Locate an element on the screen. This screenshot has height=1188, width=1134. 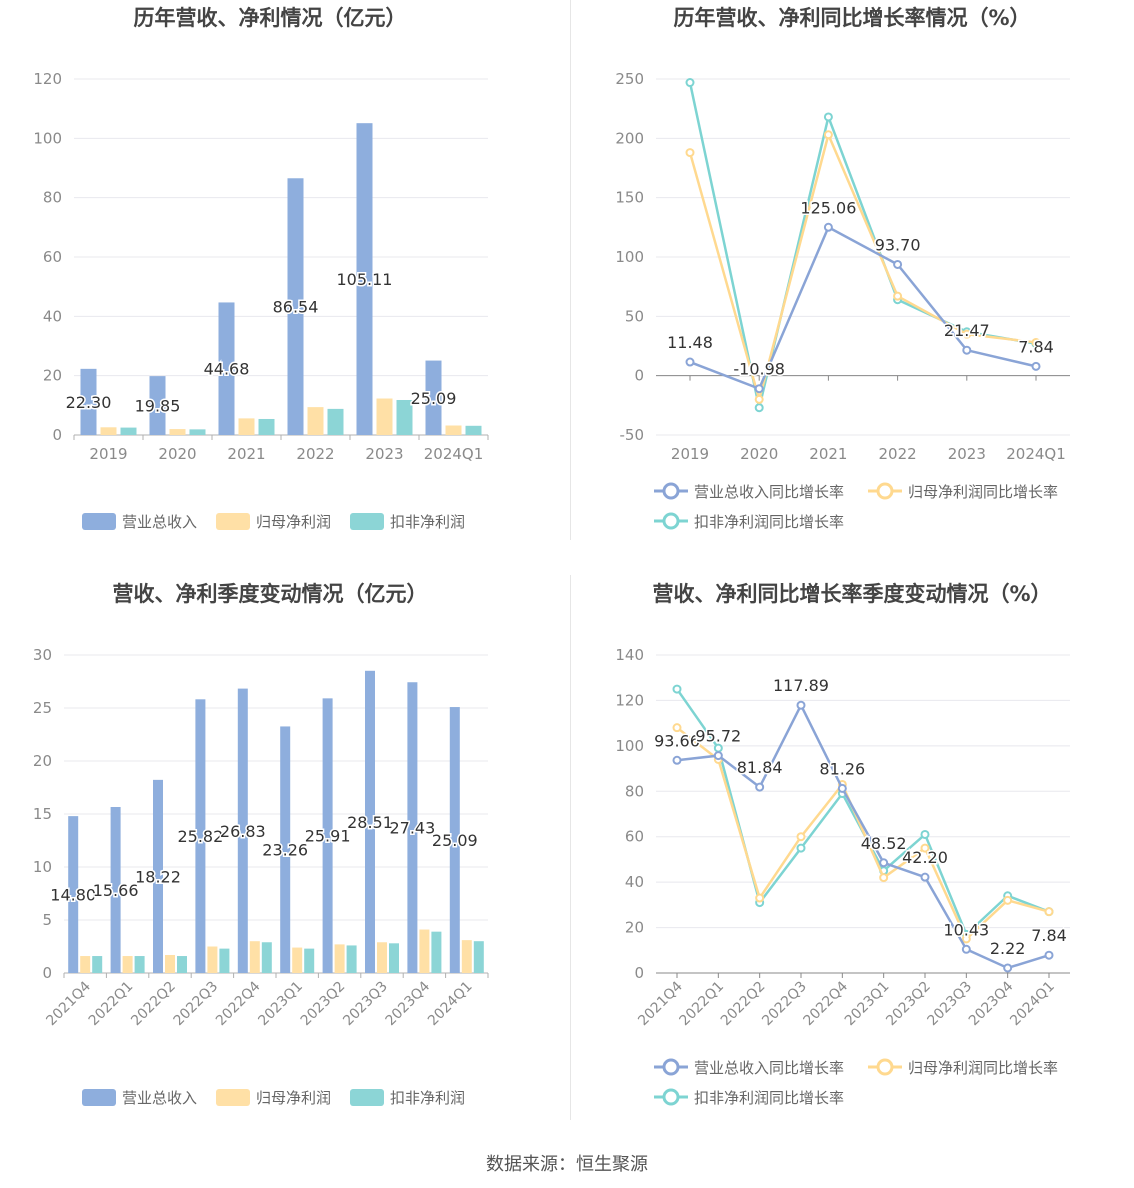
y-tick-label: 40 is located at coordinates (634, 882).